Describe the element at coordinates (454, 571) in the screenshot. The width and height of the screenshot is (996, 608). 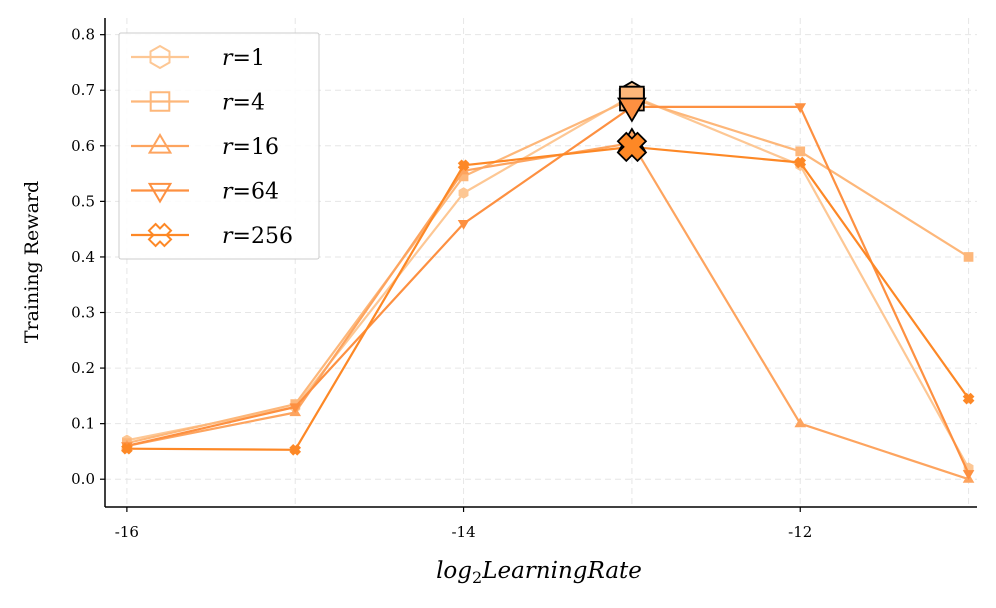
I see `x-axis-label-base: log` at that location.